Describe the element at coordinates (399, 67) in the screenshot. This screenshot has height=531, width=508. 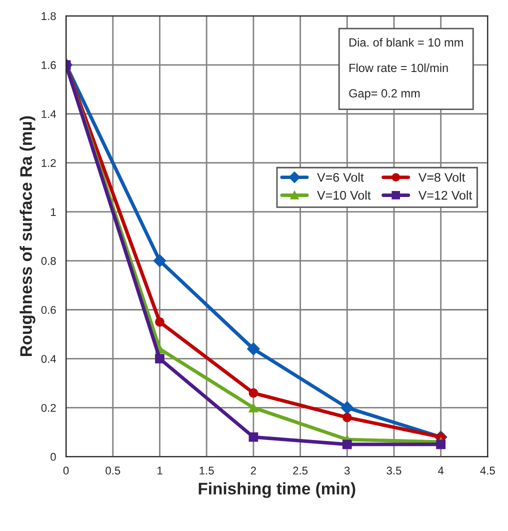
I see `annotation: Flow rate = 10l/min` at that location.